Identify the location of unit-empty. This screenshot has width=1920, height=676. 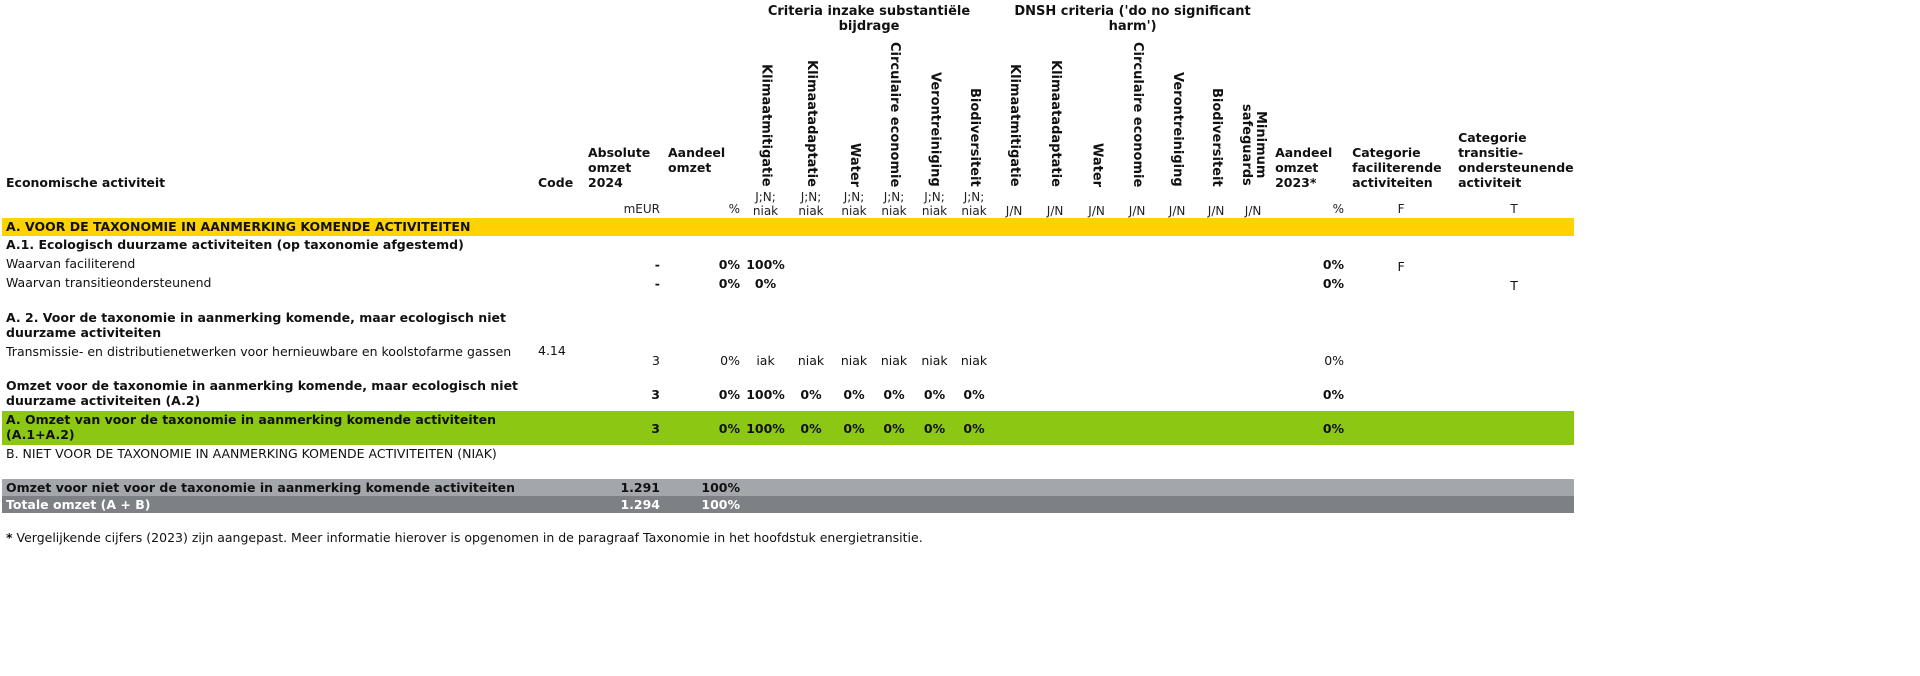
(559, 204).